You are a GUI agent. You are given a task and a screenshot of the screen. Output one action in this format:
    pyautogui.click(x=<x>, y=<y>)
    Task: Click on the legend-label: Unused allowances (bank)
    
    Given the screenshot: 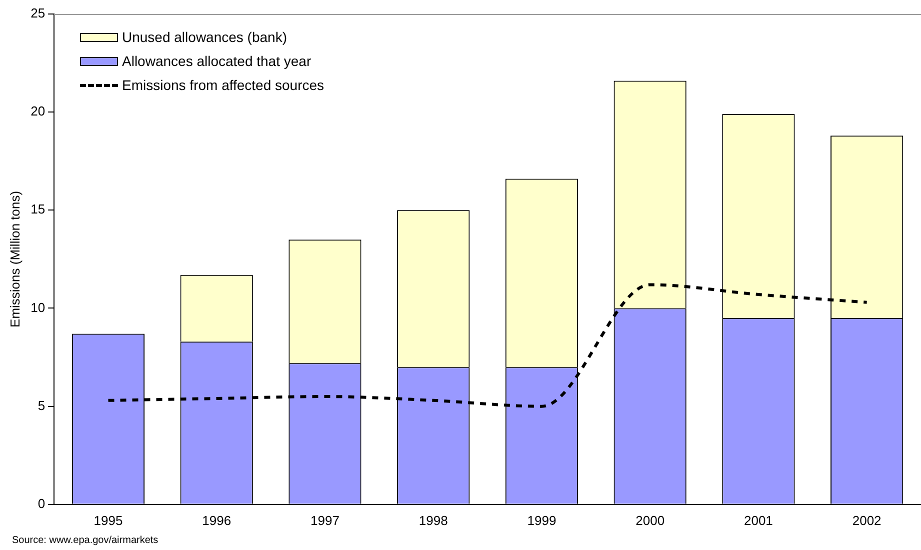 What is the action you would take?
    pyautogui.click(x=204, y=37)
    